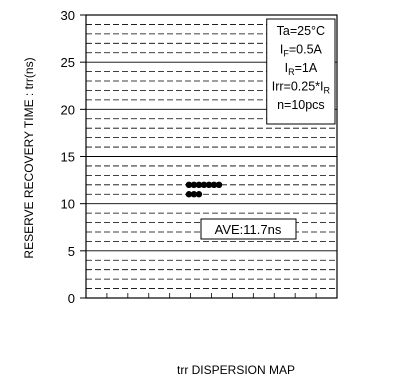  Describe the element at coordinates (71, 251) in the screenshot. I see `y-tick-label: 5` at that location.